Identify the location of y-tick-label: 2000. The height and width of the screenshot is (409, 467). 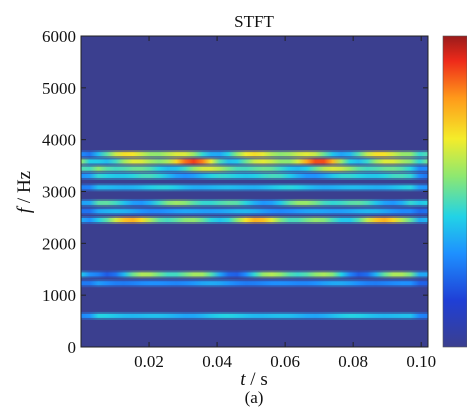
(59, 243).